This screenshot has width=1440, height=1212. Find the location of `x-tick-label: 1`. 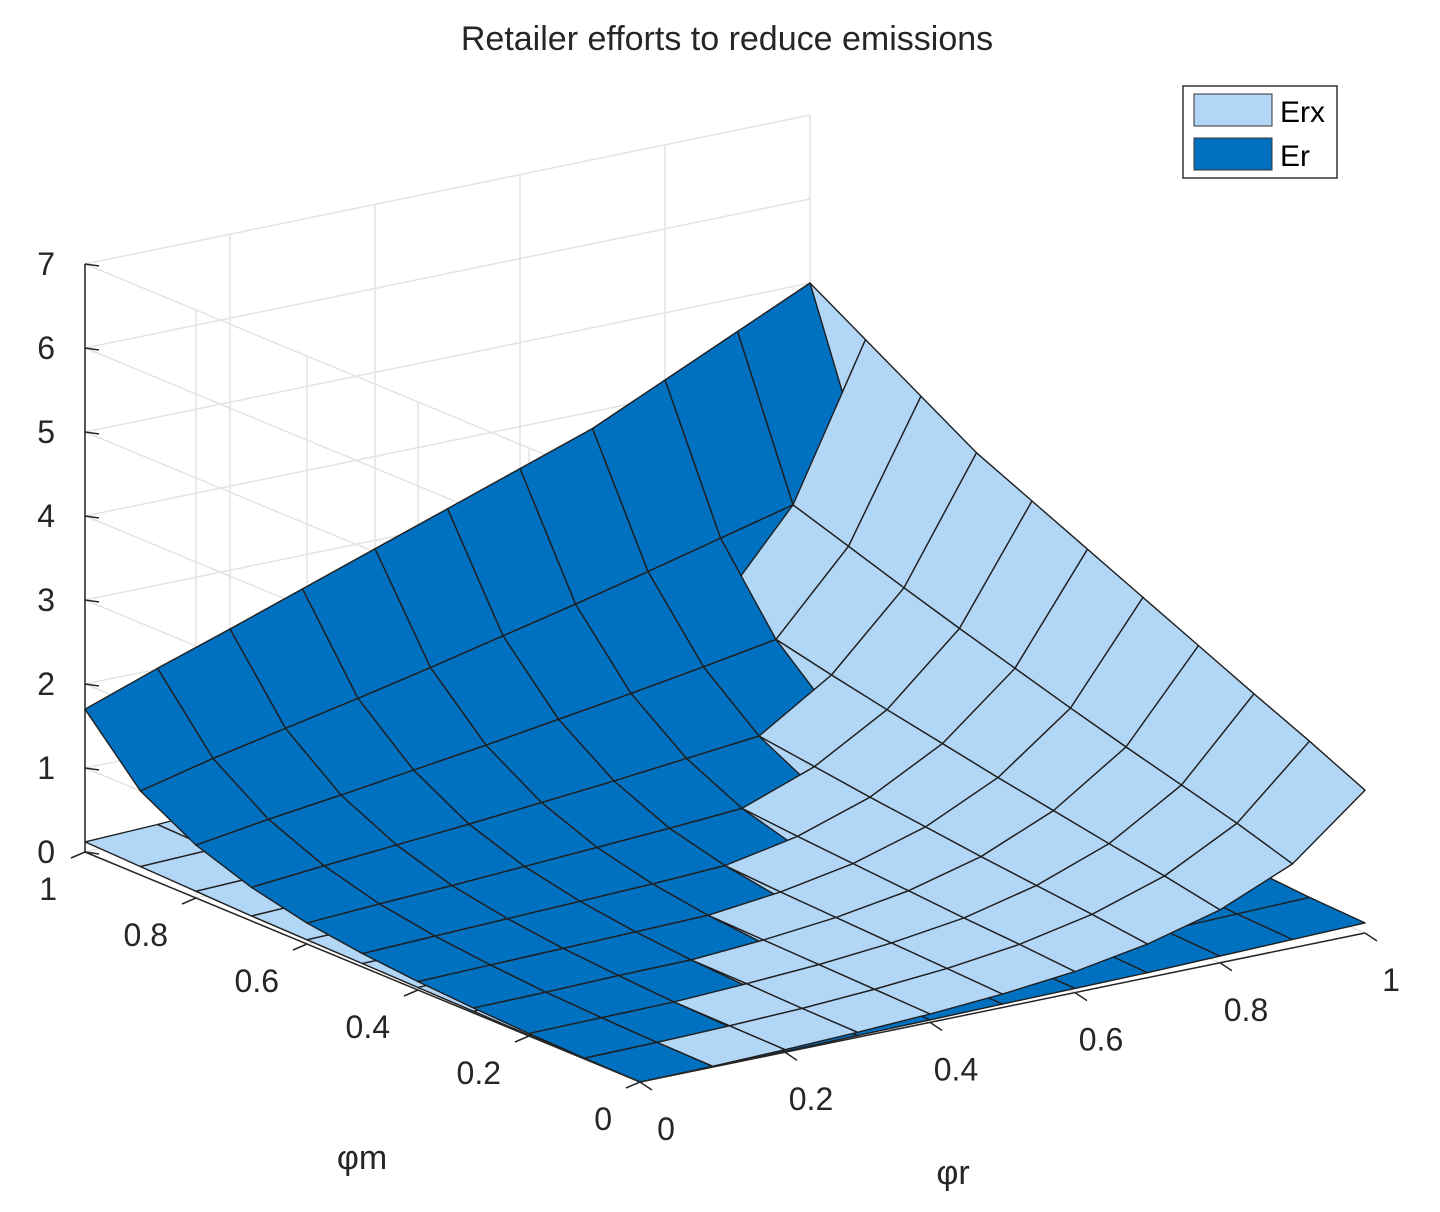

x-tick-label: 1 is located at coordinates (1391, 980).